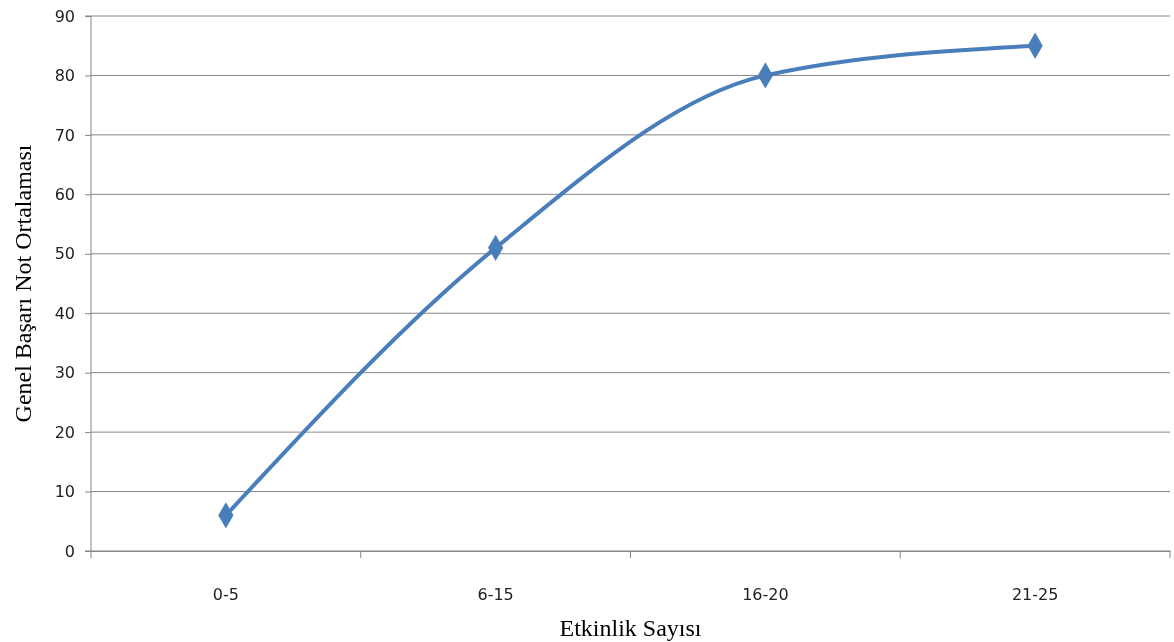 The width and height of the screenshot is (1174, 642). Describe the element at coordinates (64, 194) in the screenshot. I see `y-tick-label: 60` at that location.